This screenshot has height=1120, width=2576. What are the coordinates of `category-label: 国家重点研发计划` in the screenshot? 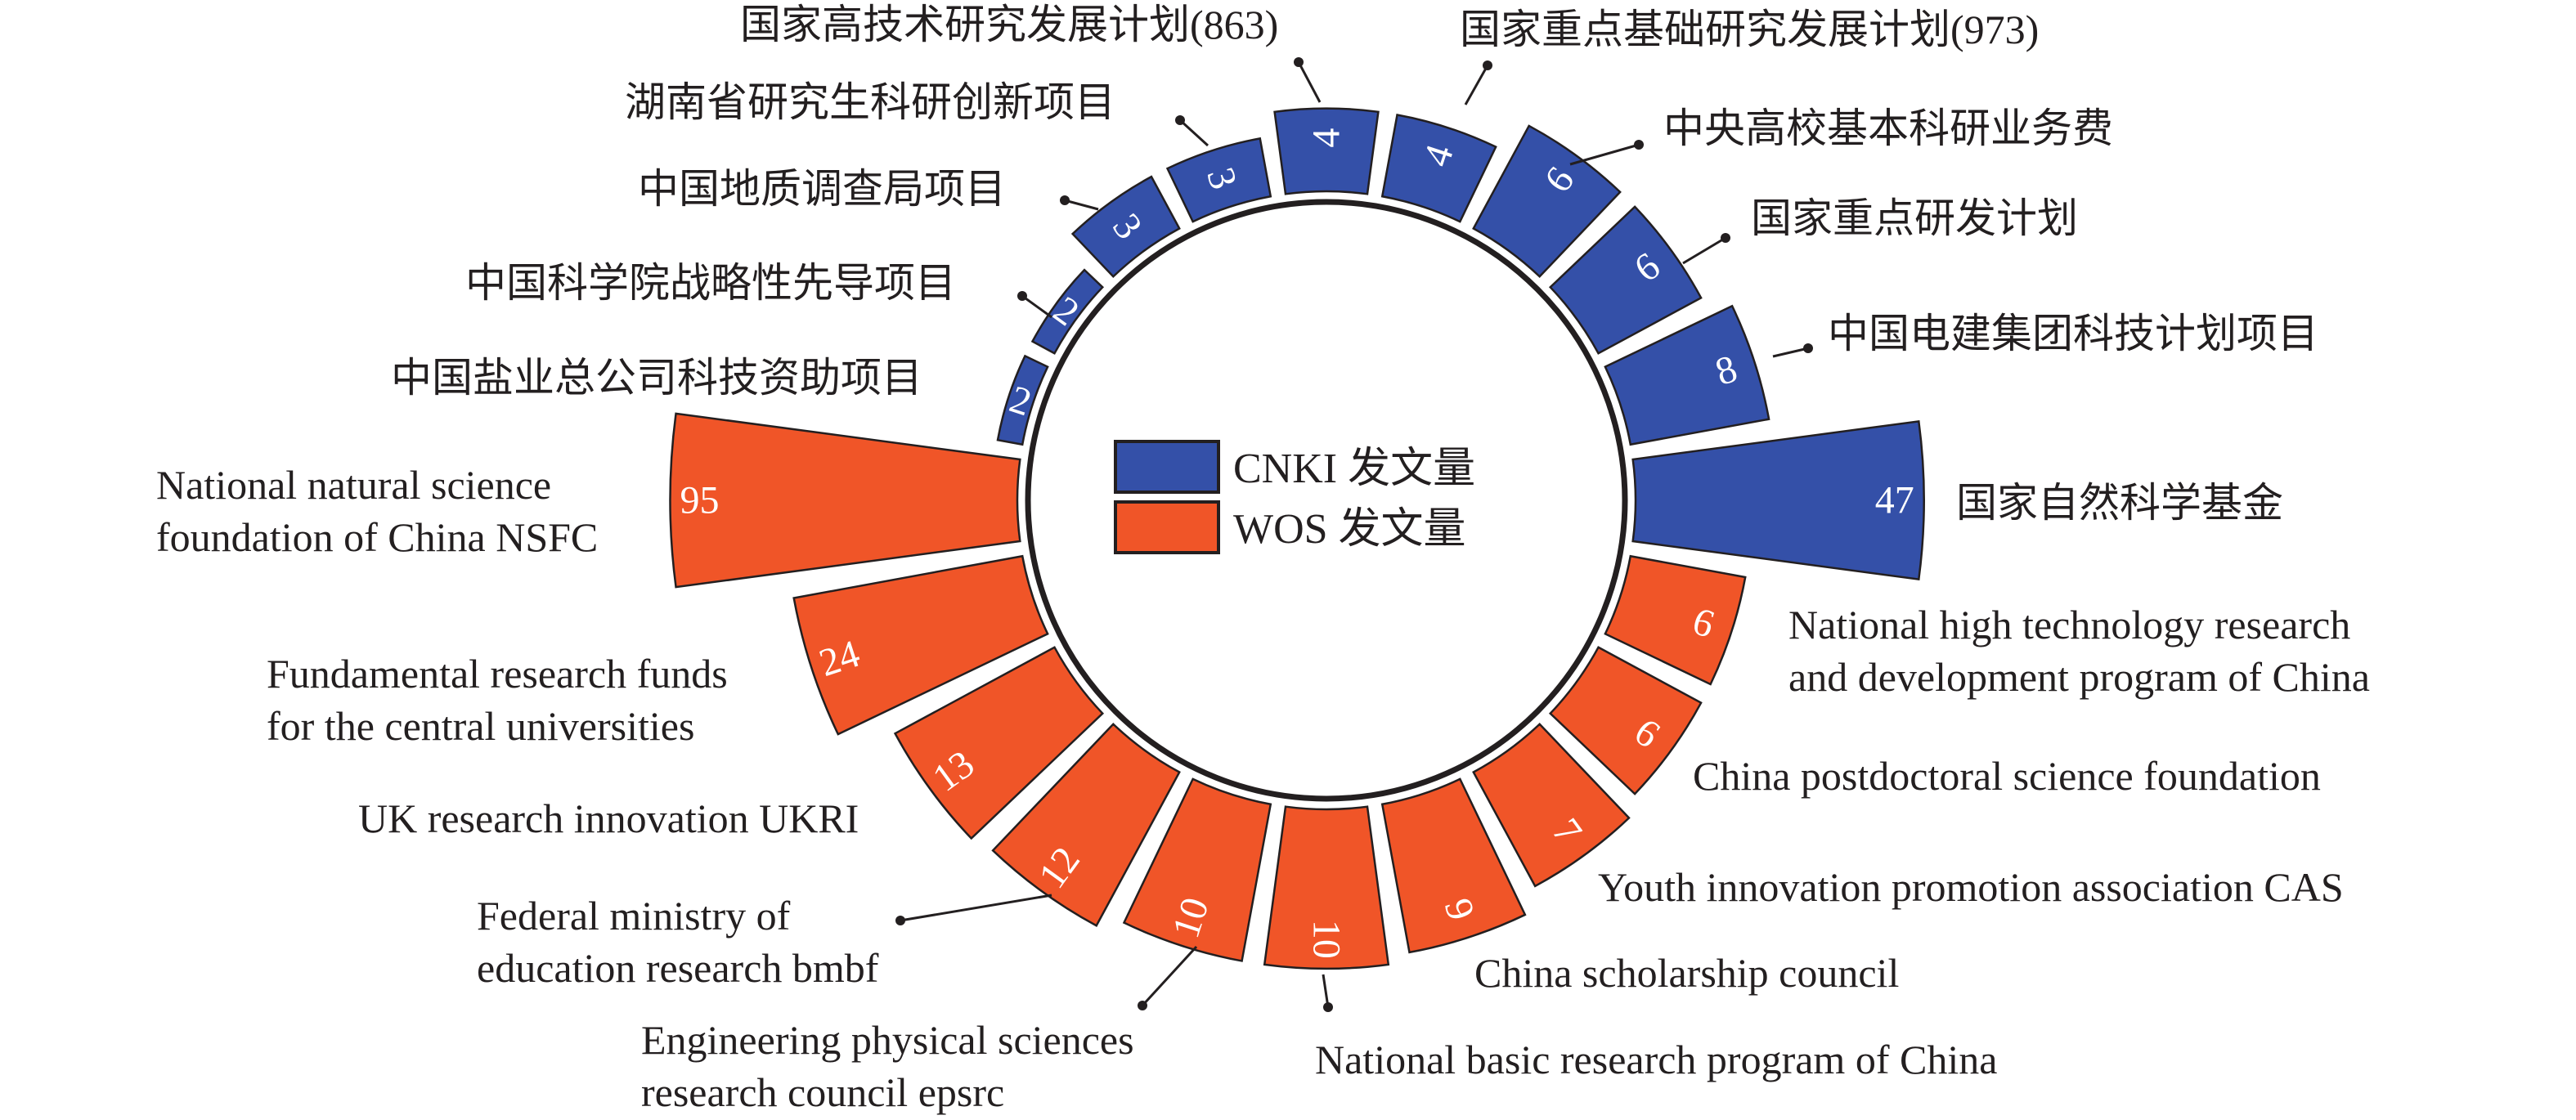 It's located at (1915, 218).